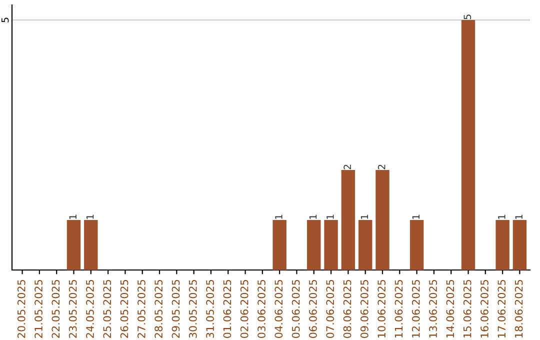 The height and width of the screenshot is (340, 540). Describe the element at coordinates (364, 309) in the screenshot. I see `x-tick-label: 09.06.2025` at that location.